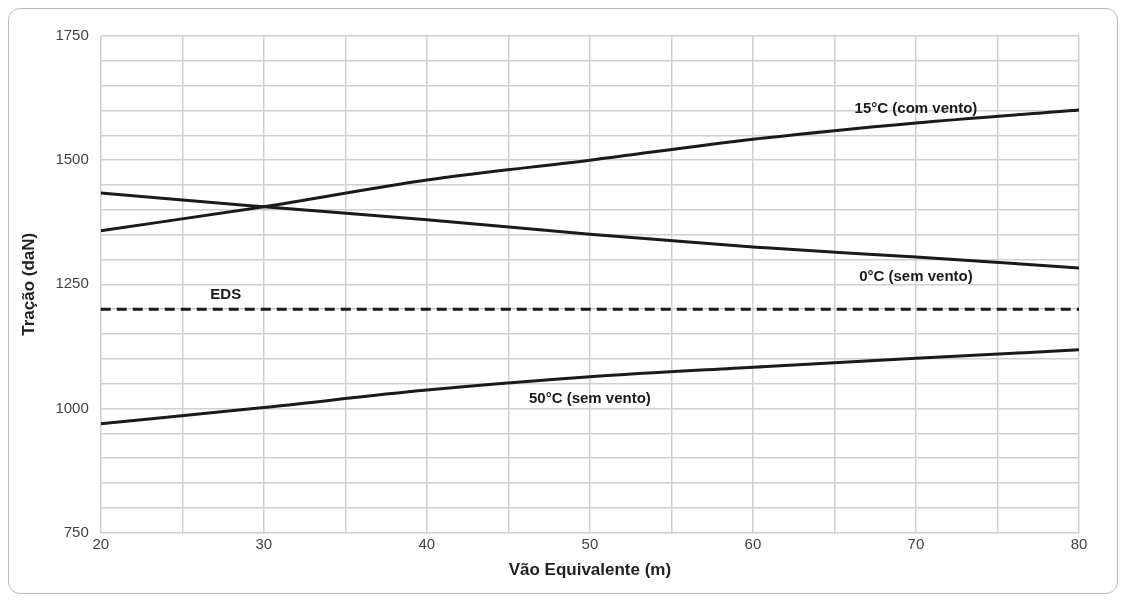 Image resolution: width=1134 pixels, height=610 pixels. I want to click on y-tick-label: 750, so click(76, 531).